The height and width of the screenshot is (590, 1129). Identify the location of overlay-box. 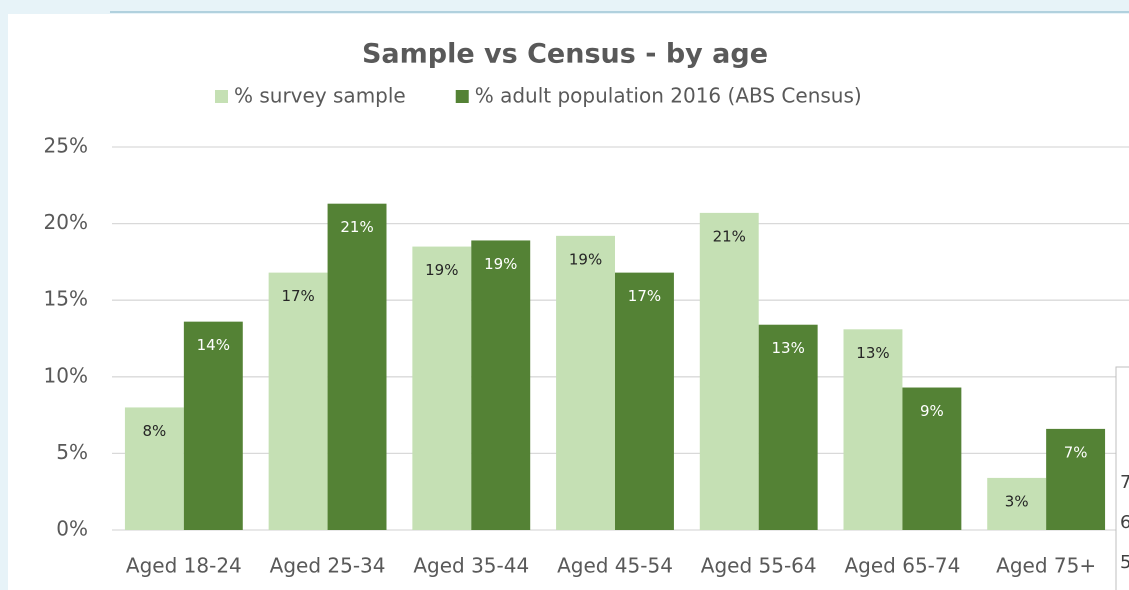
(1122, 478).